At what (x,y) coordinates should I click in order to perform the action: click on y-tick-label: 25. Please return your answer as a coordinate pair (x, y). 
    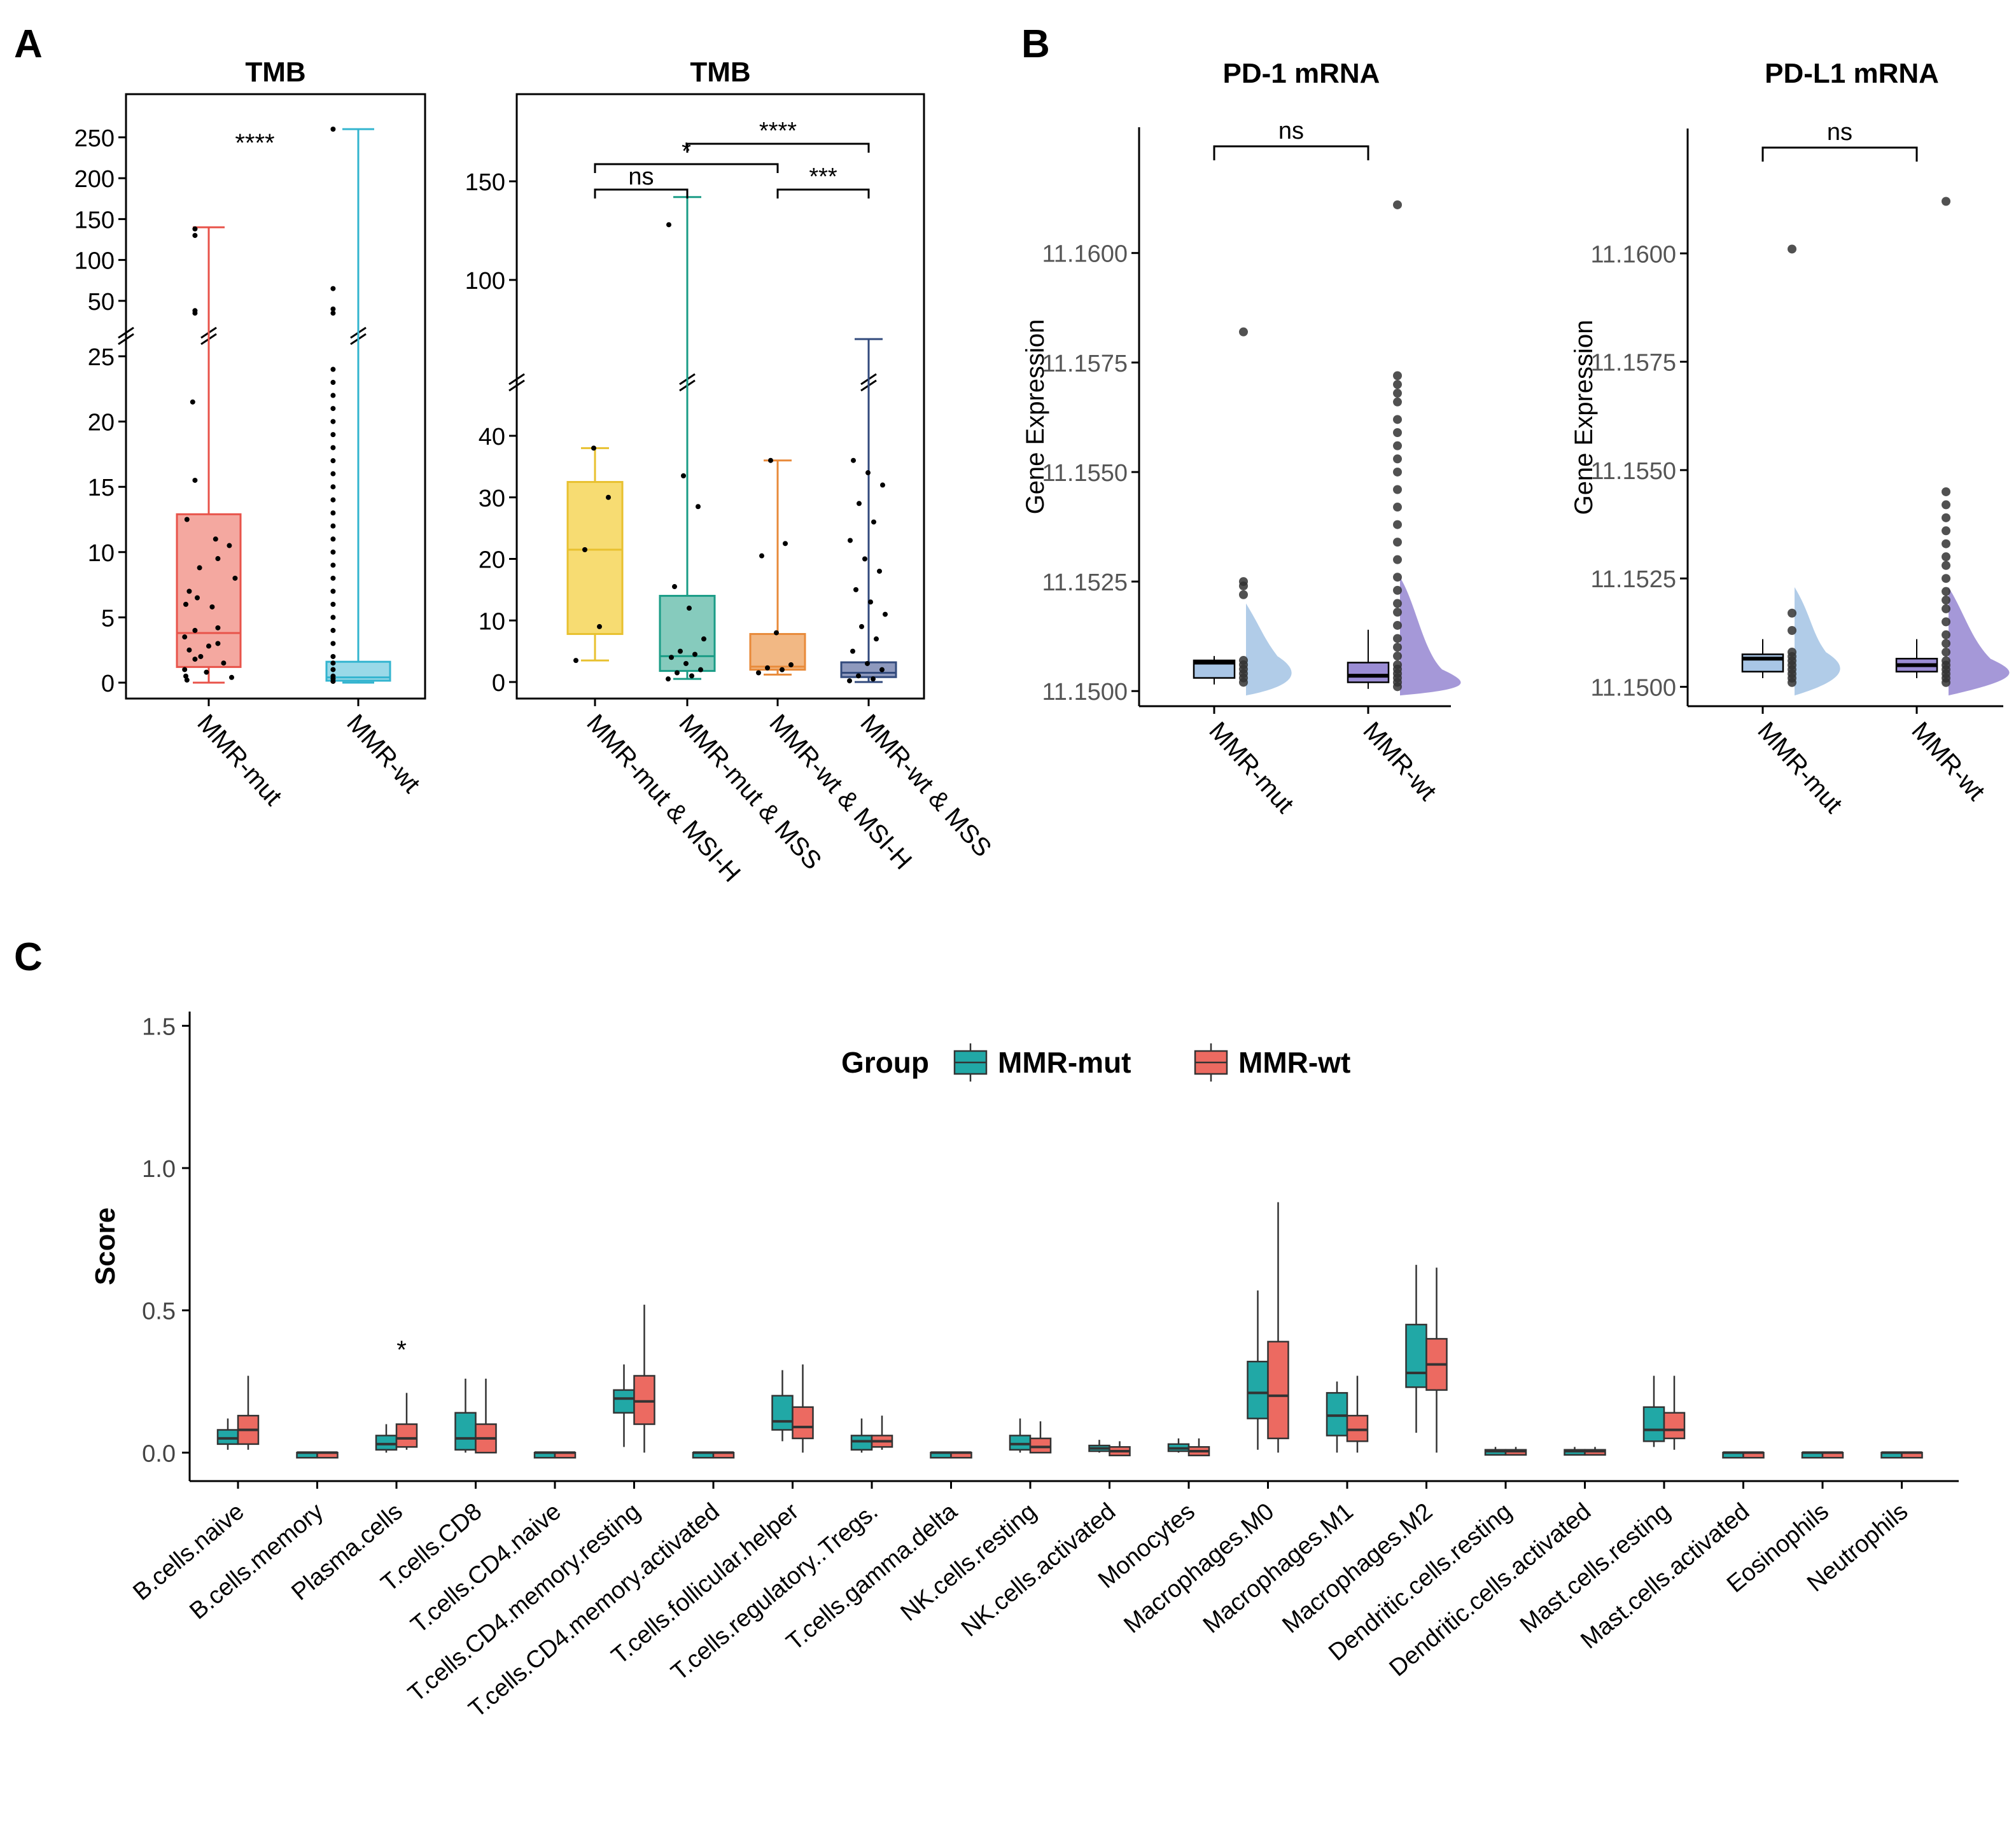
    Looking at the image, I should click on (101, 358).